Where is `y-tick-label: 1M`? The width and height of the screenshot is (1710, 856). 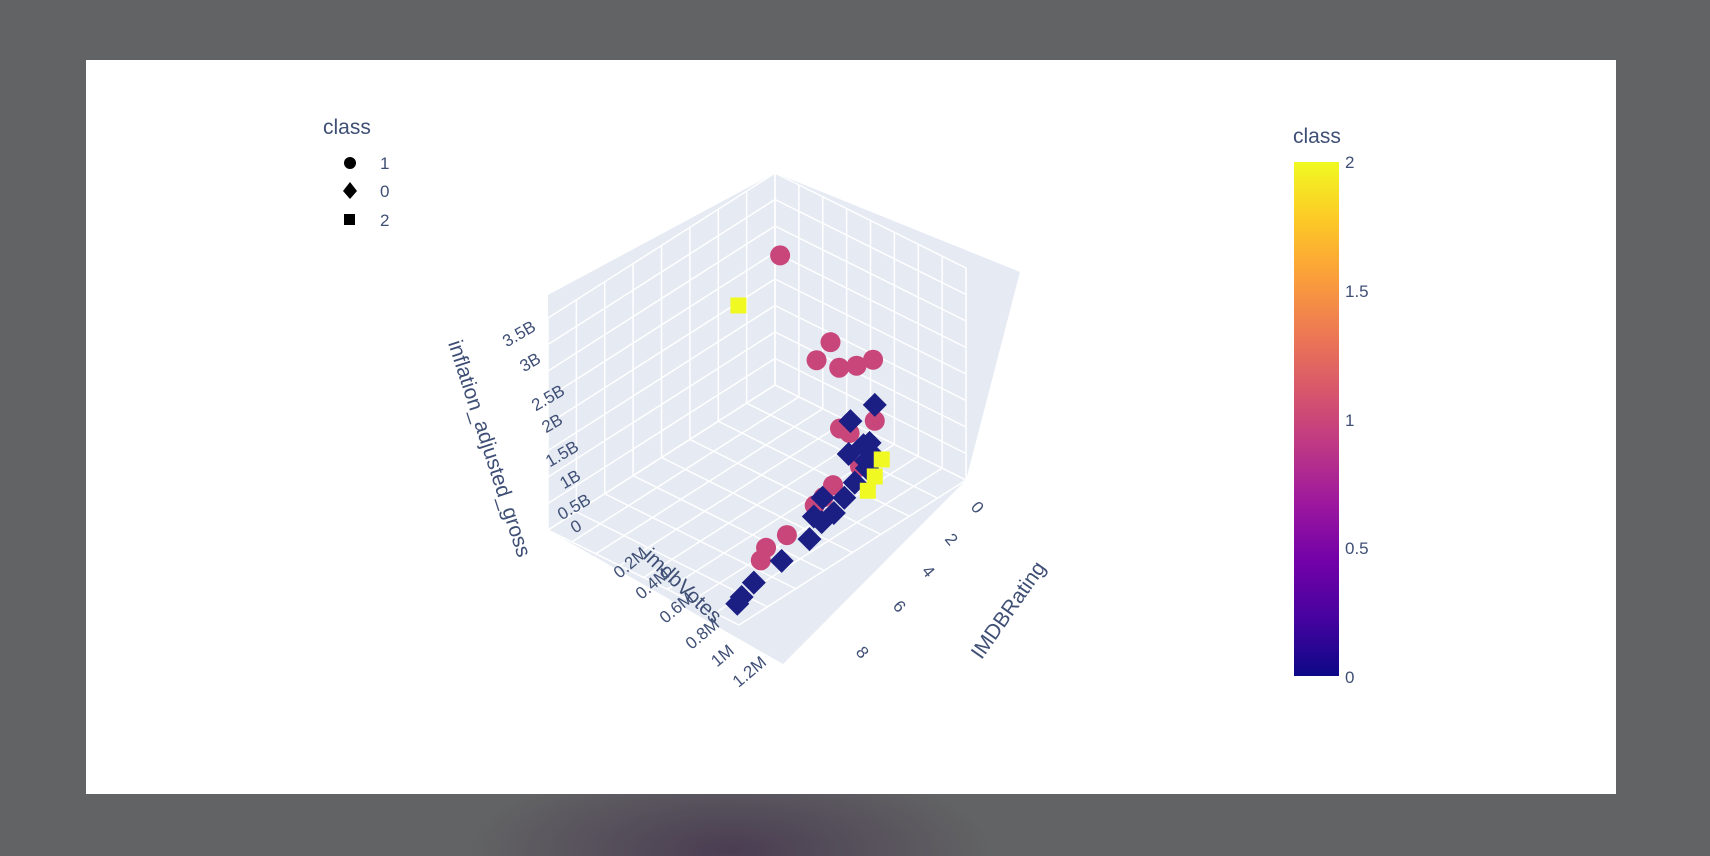
y-tick-label: 1M is located at coordinates (722, 656).